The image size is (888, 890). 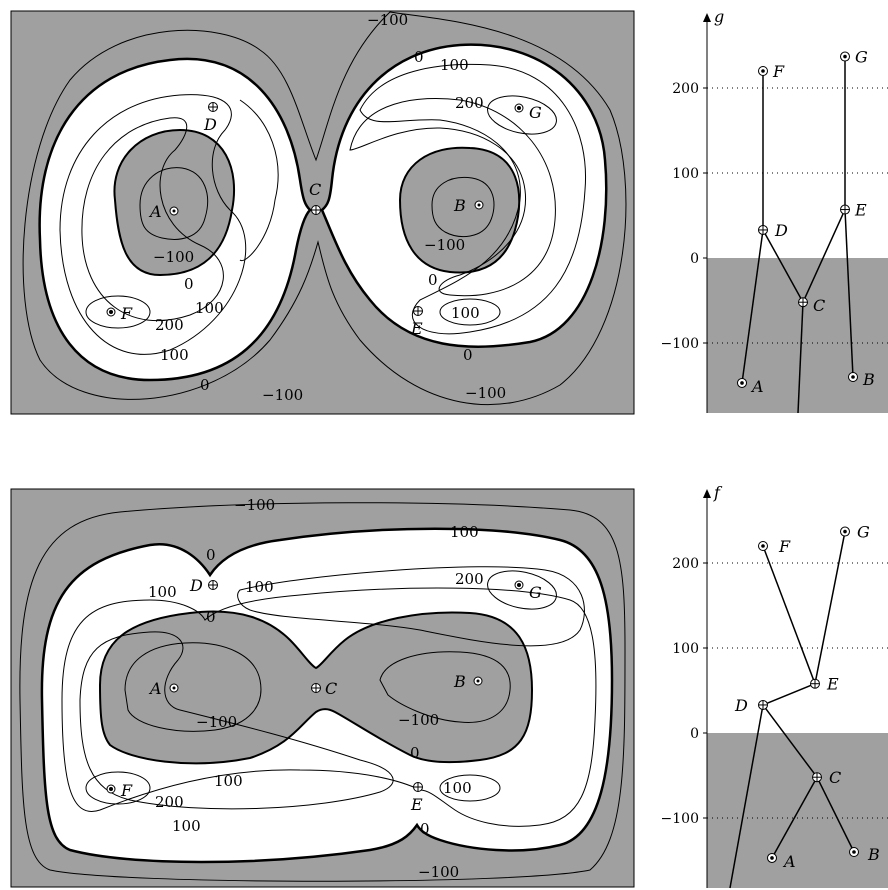 What do you see at coordinates (522, 115) in the screenshot?
I see `top-contour-200-G` at bounding box center [522, 115].